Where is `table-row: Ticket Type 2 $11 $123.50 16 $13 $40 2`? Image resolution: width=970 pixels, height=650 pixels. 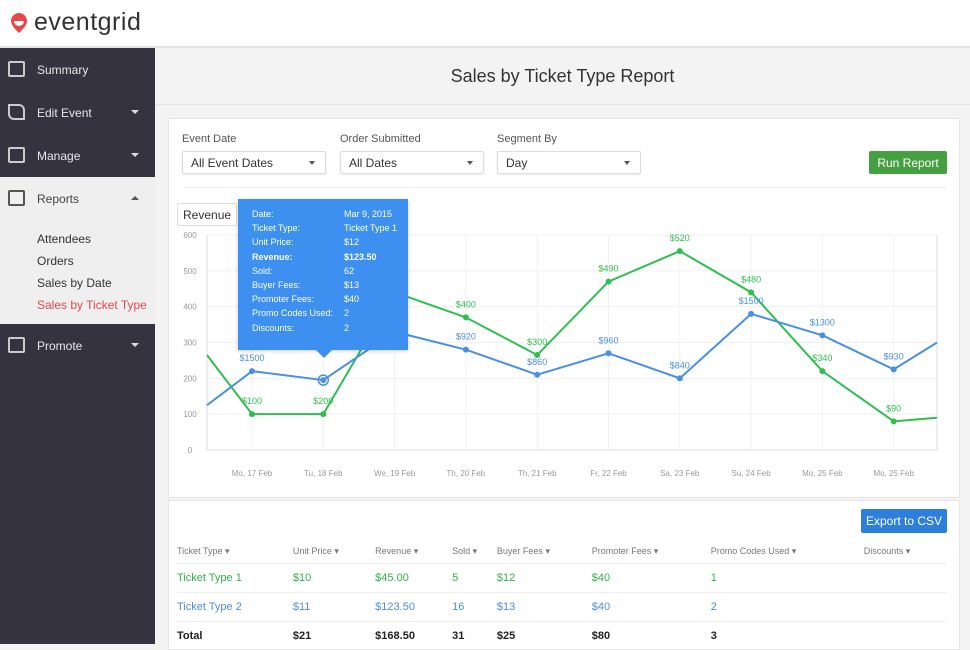 table-row: Ticket Type 2 $11 $123.50 16 $13 $40 2 is located at coordinates (562, 607).